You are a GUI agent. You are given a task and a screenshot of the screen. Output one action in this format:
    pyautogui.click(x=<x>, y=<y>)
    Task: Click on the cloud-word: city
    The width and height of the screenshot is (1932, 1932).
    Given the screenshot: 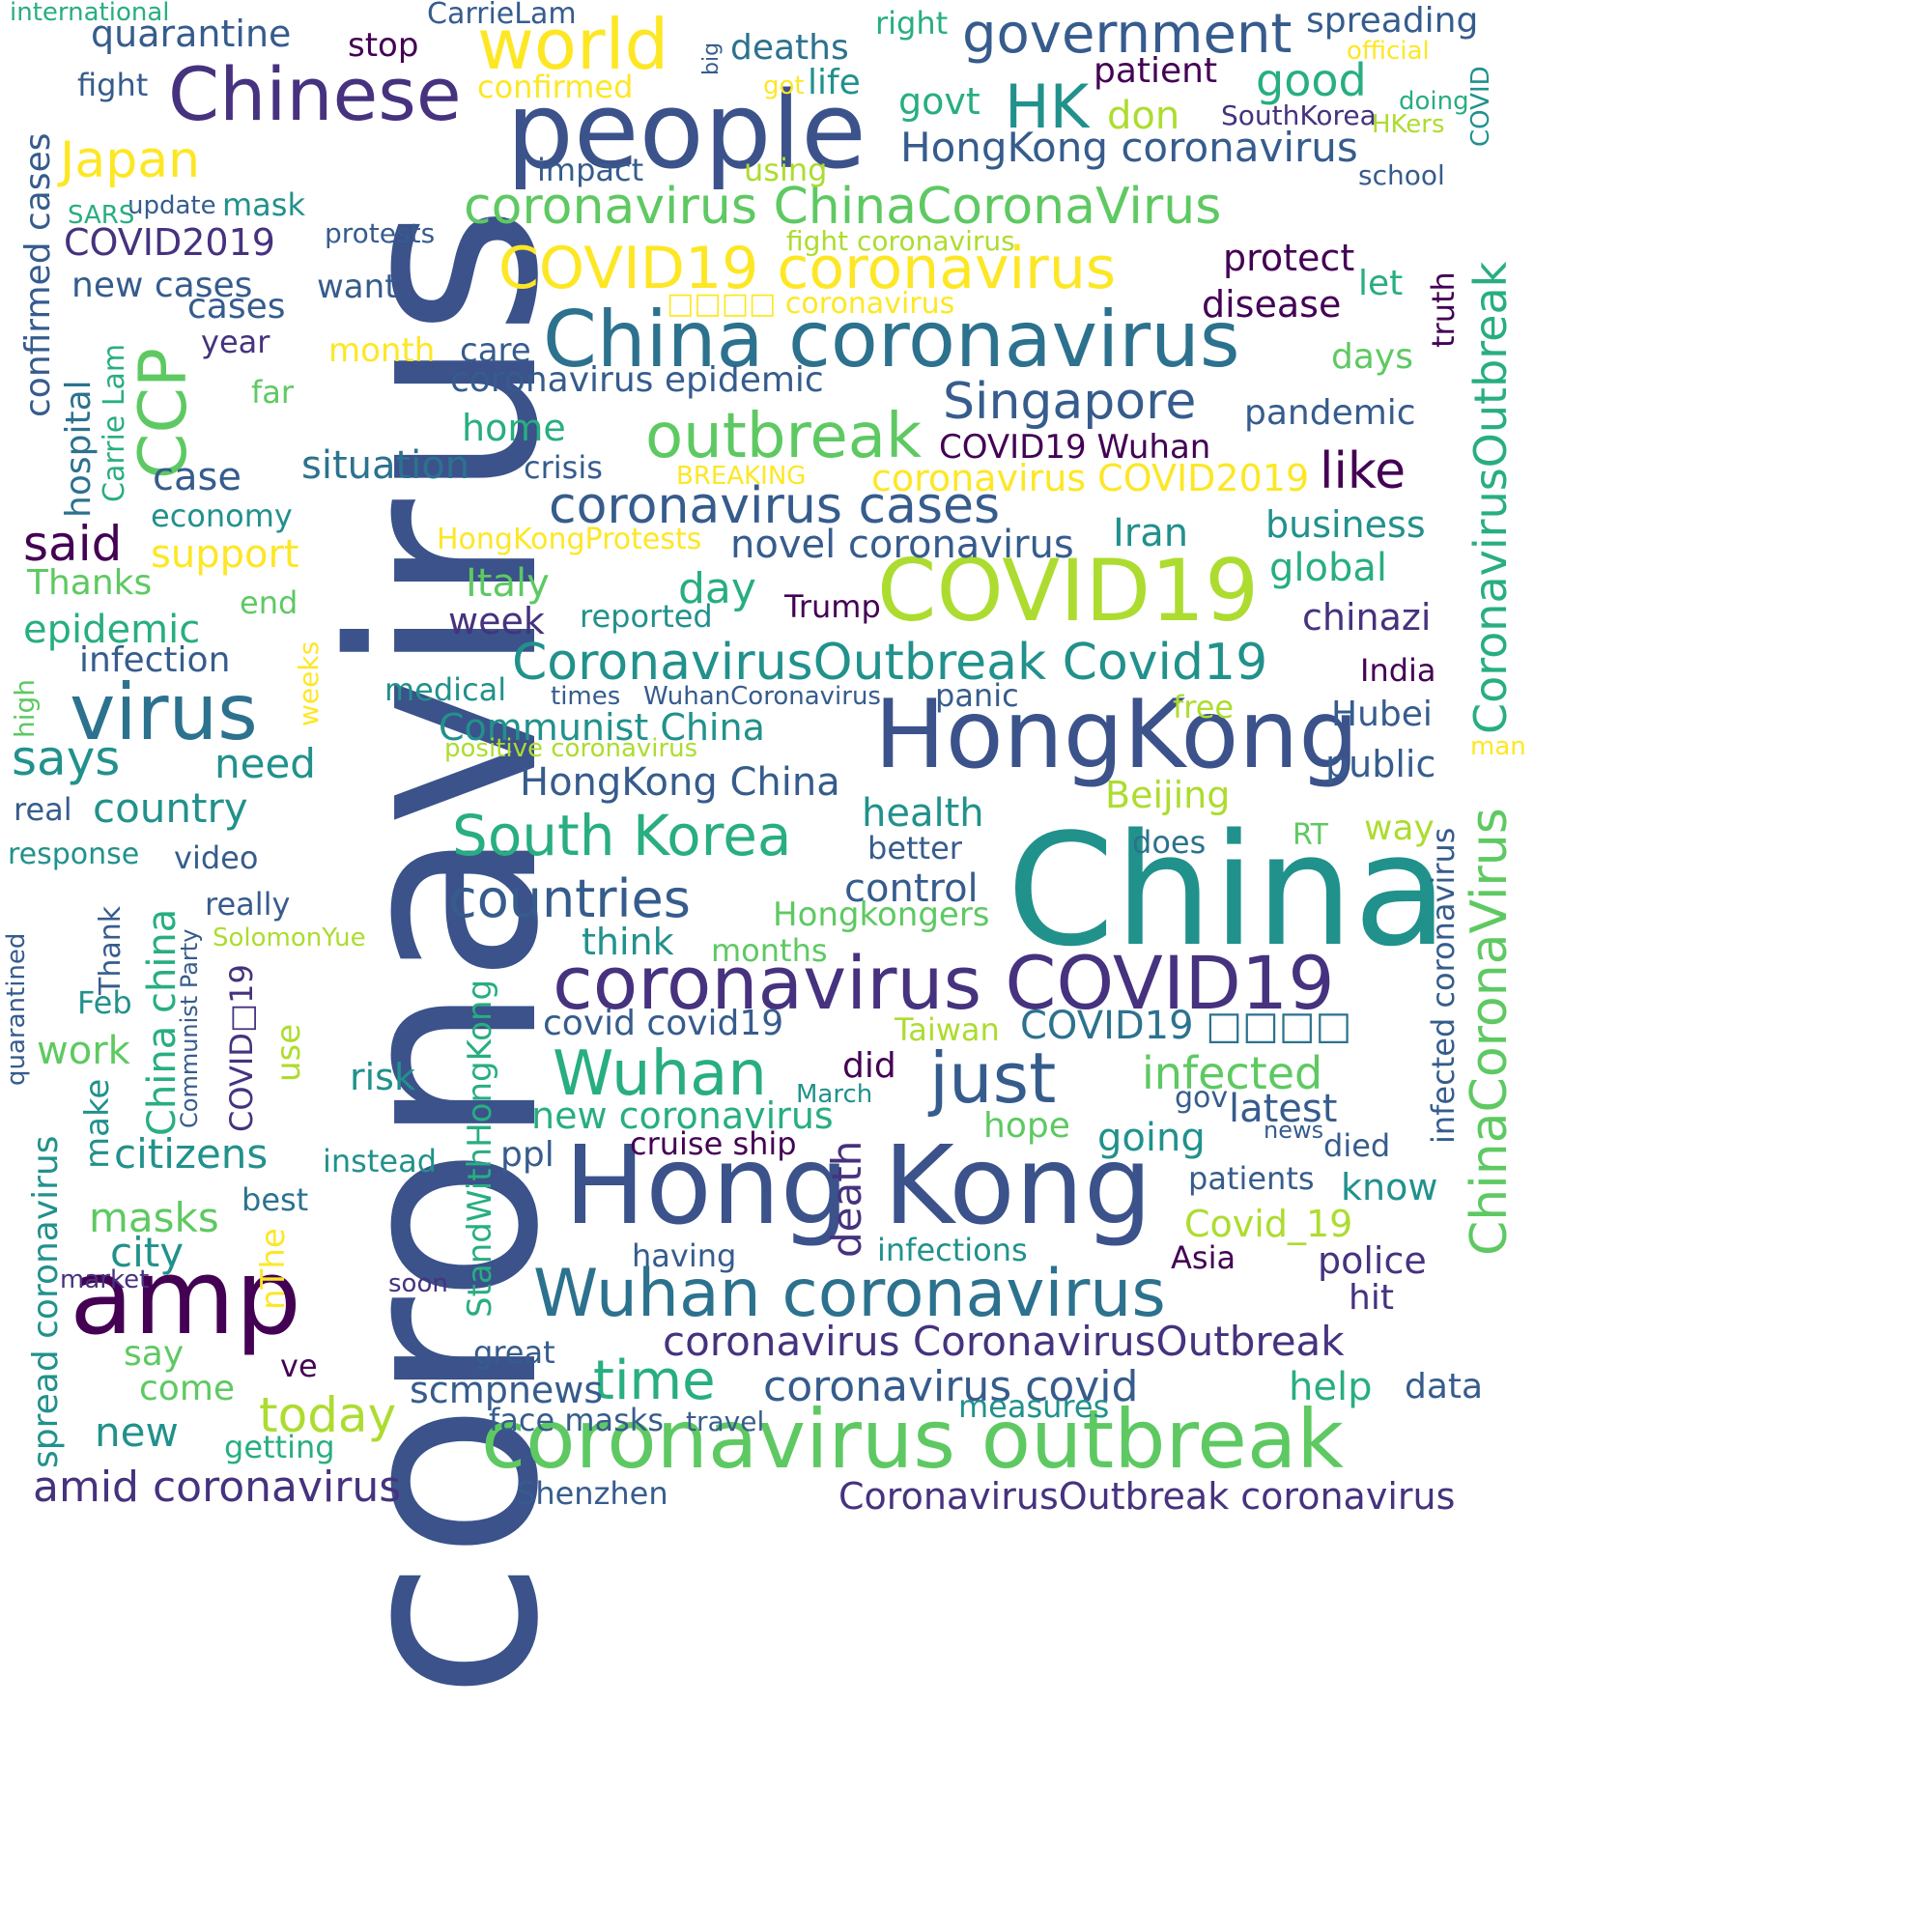 What is the action you would take?
    pyautogui.click(x=147, y=1252)
    